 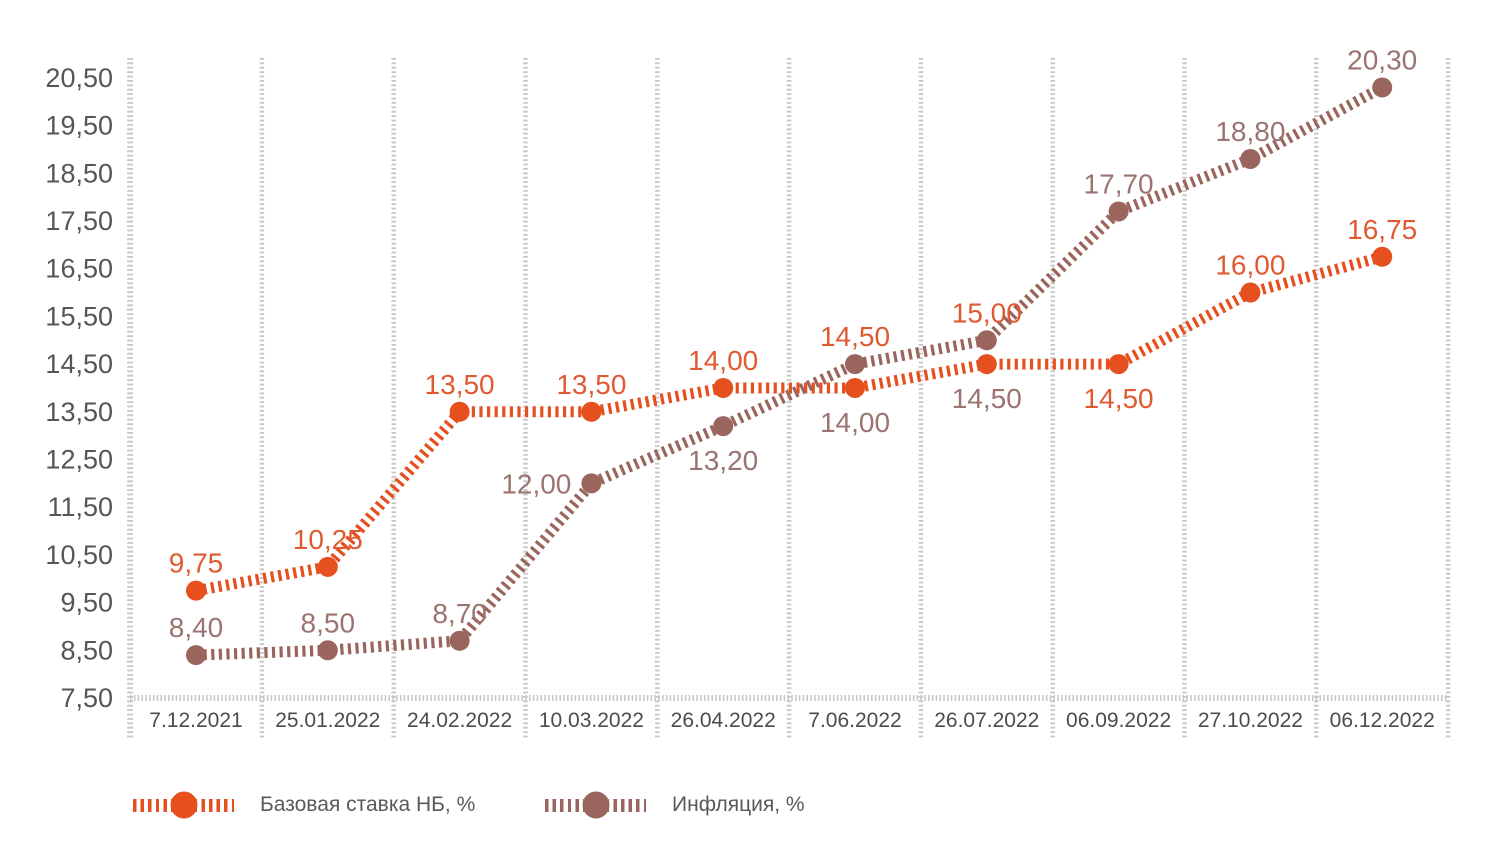 I want to click on x-tick-label: 7.12.2021, so click(x=195, y=720).